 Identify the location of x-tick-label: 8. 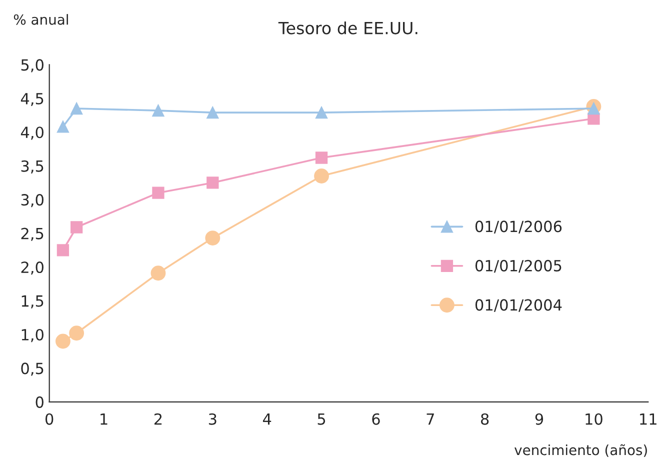
(485, 419).